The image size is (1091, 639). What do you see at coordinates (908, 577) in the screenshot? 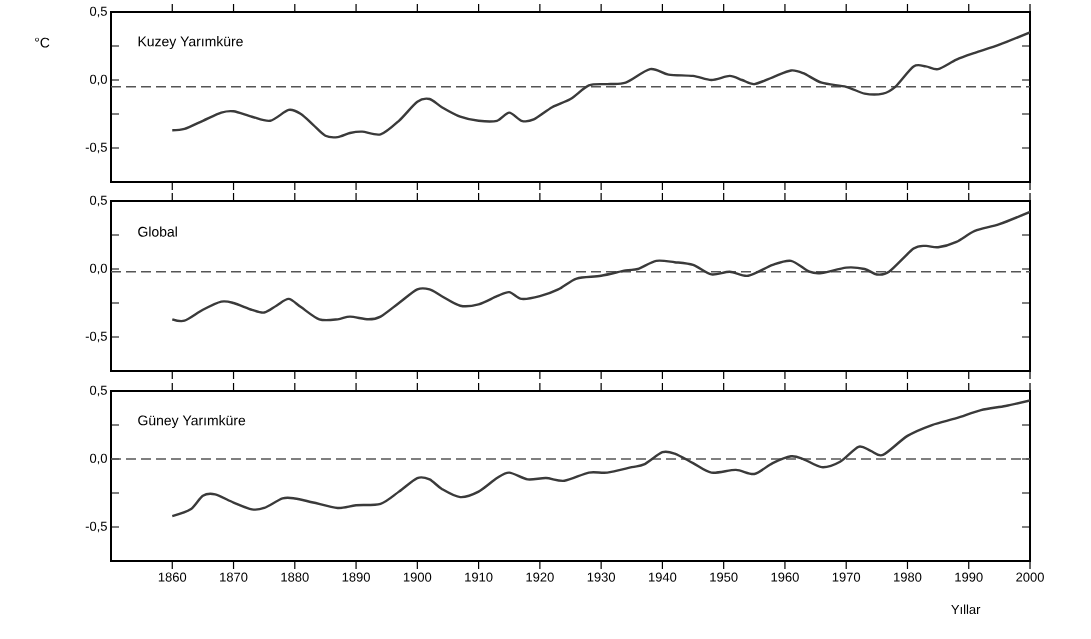
I see `x-tick-label: 1980` at bounding box center [908, 577].